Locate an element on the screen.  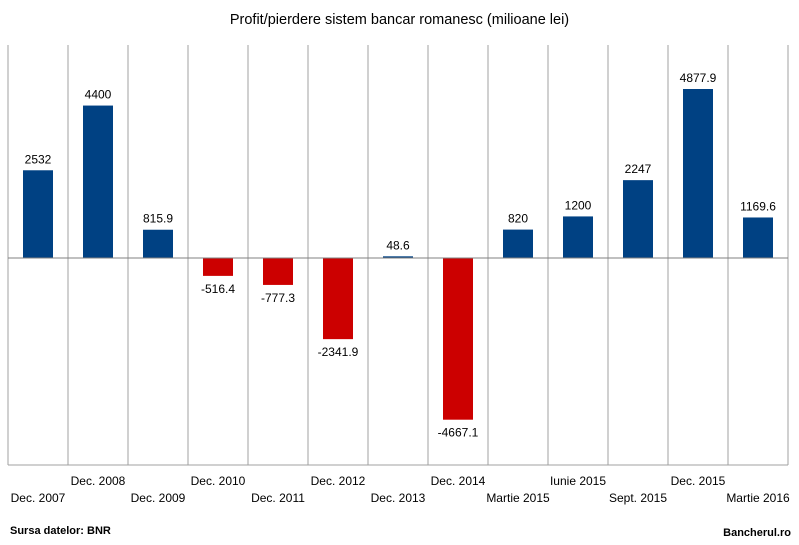
source-note: Sursa datelor: BNR is located at coordinates (60, 531).